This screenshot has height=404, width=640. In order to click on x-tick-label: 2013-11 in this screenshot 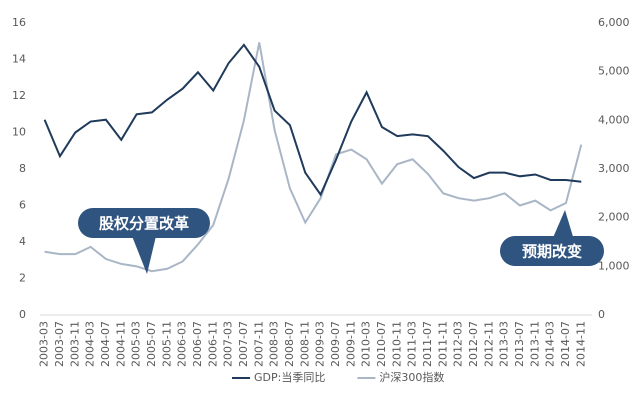, I will do `click(534, 344)`.